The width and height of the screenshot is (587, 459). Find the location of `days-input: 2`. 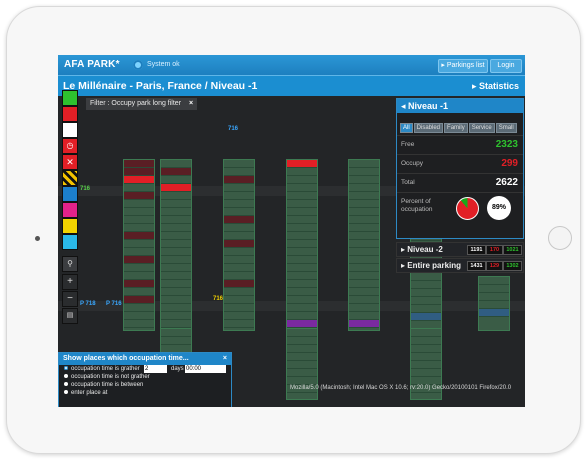

days-input: 2 is located at coordinates (155, 369).